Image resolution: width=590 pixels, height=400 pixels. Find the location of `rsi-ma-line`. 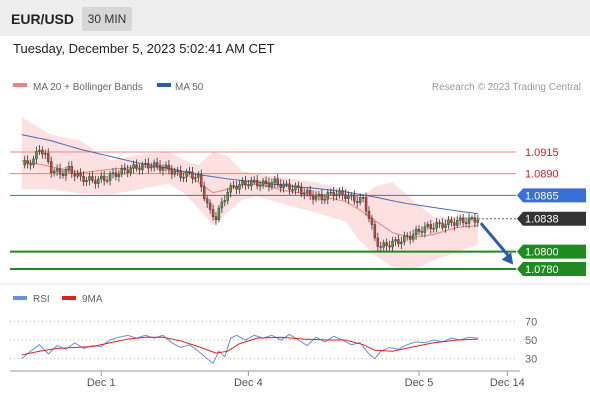

rsi-ma-line is located at coordinates (249, 346).